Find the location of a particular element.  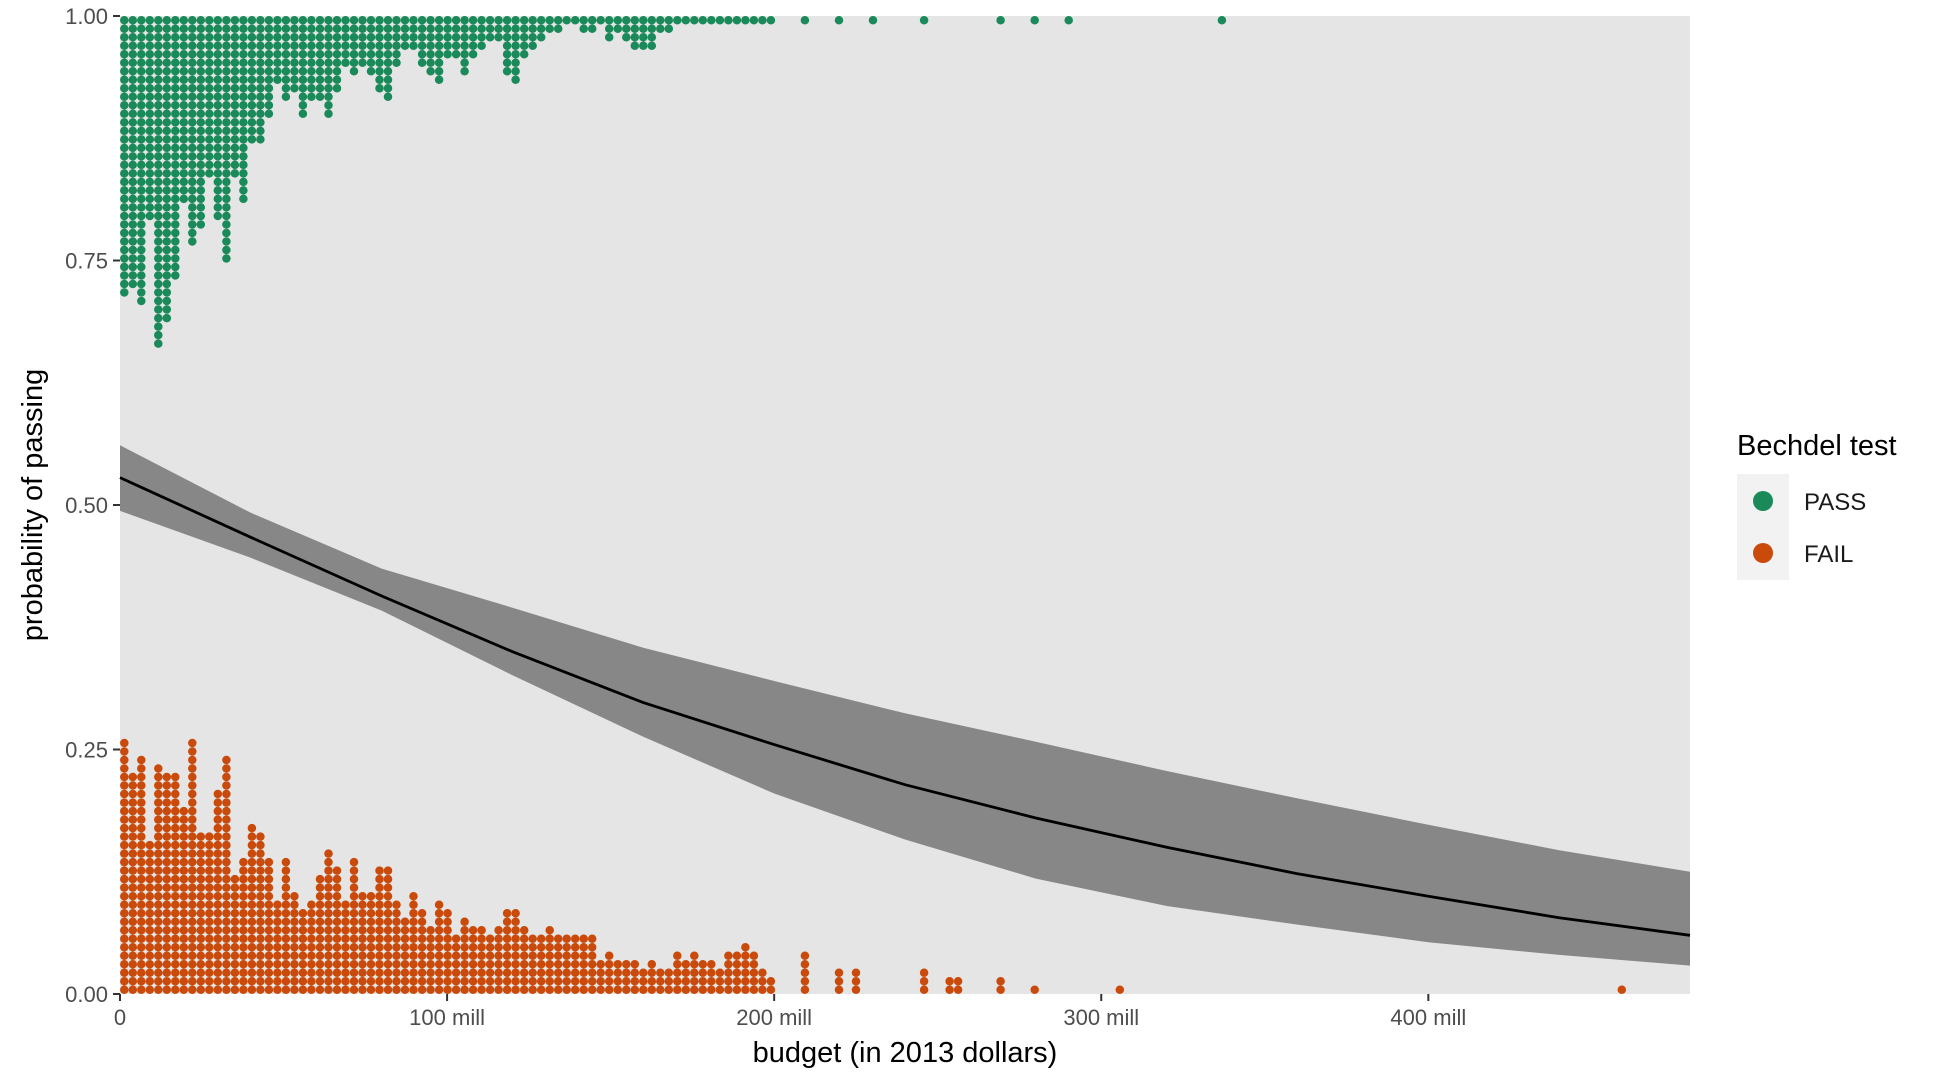

y-tick-label: 0.50 is located at coordinates (86, 505).